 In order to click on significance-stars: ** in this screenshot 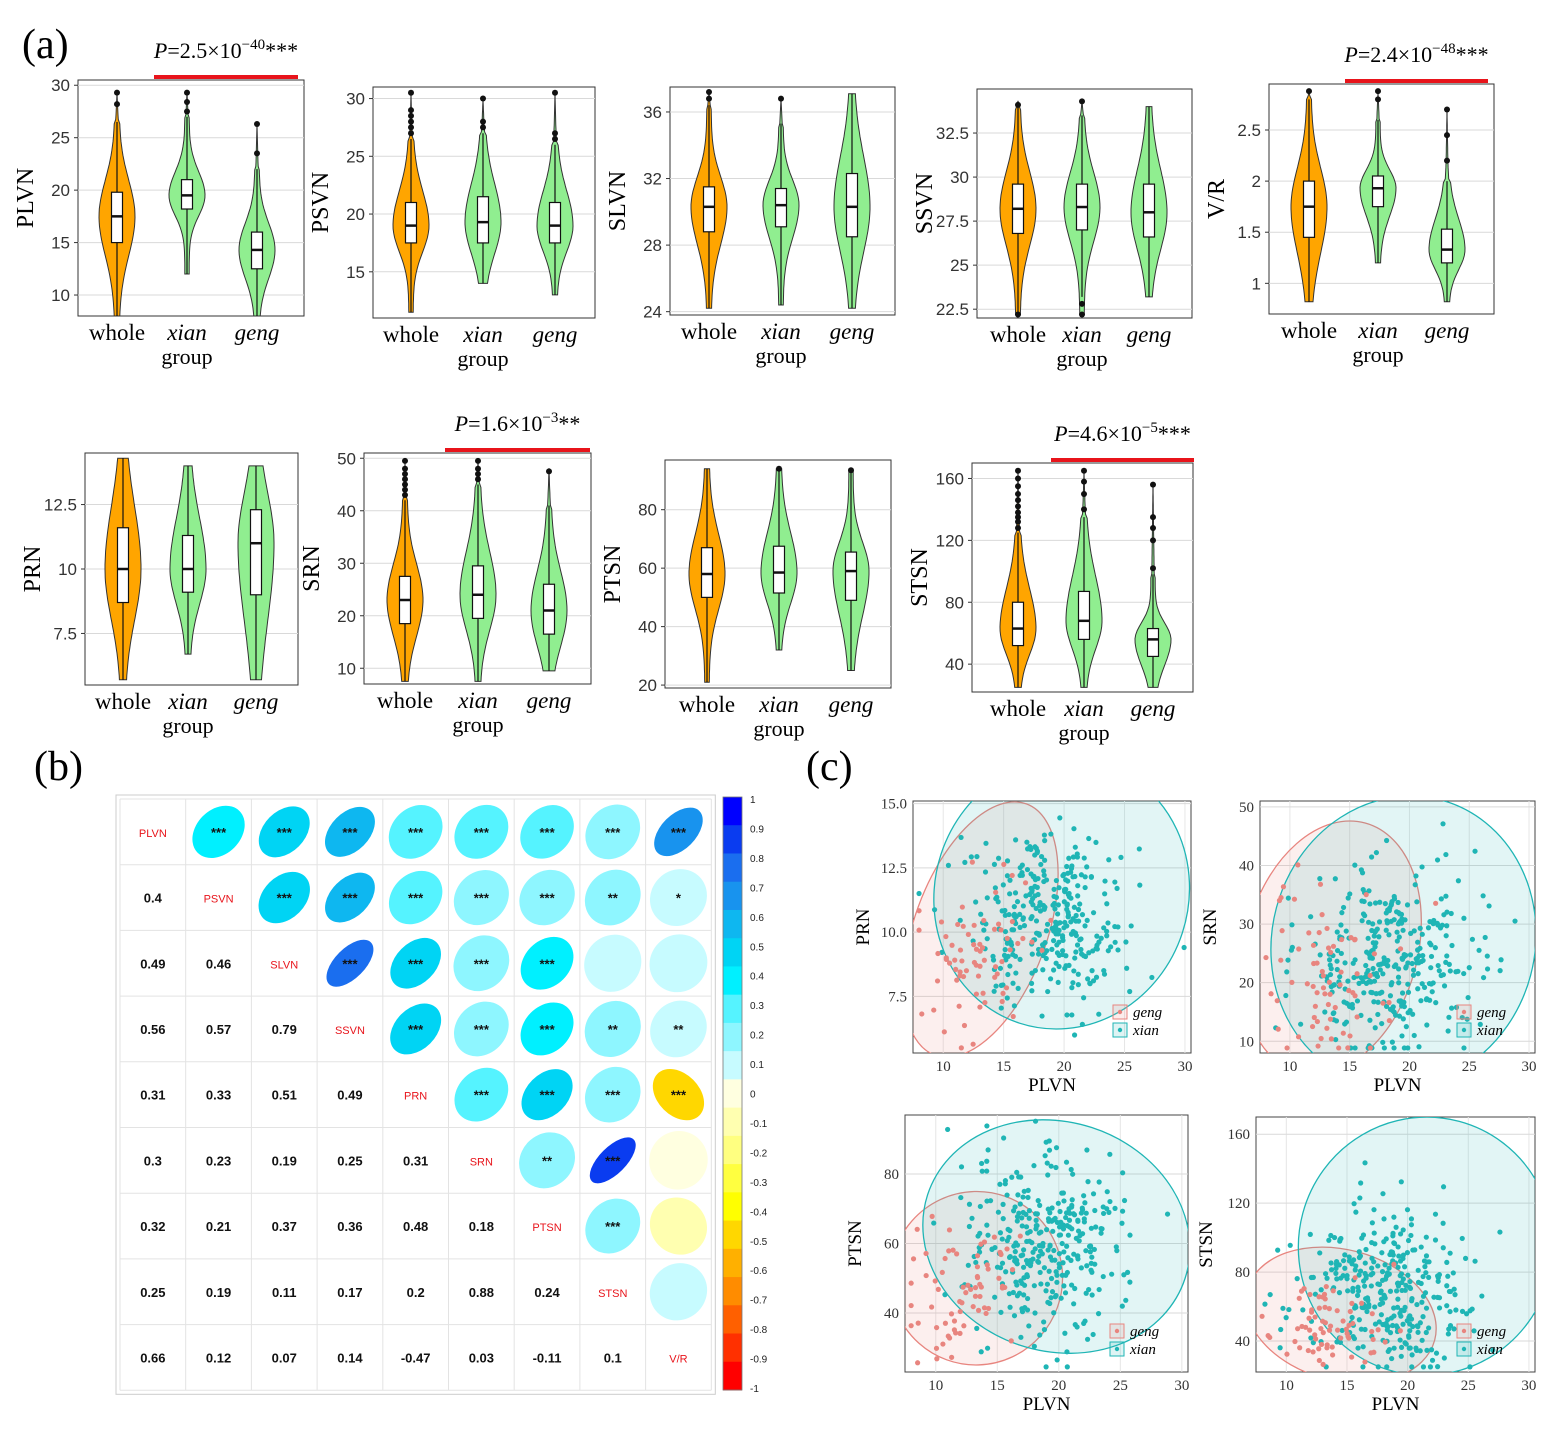, I will do `click(678, 1029)`.